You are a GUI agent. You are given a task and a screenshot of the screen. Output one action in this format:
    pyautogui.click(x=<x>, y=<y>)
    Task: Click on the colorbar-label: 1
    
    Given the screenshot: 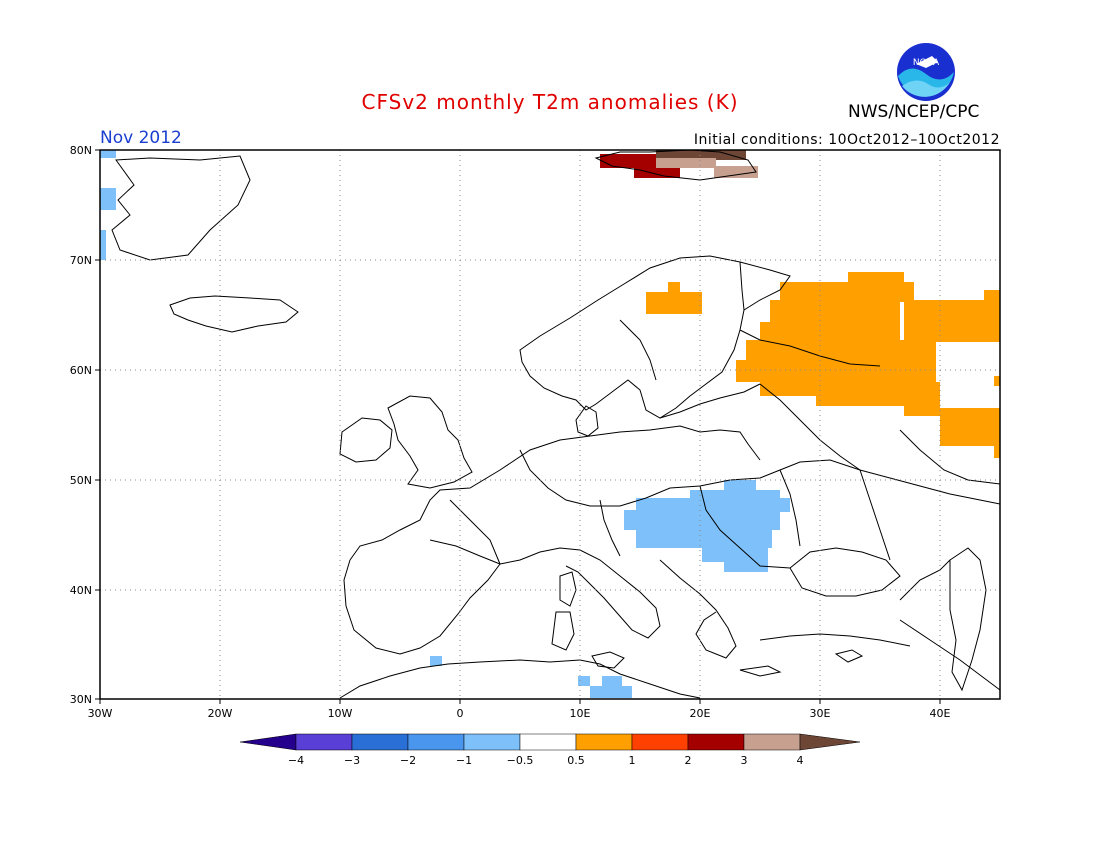 What is the action you would take?
    pyautogui.click(x=632, y=760)
    